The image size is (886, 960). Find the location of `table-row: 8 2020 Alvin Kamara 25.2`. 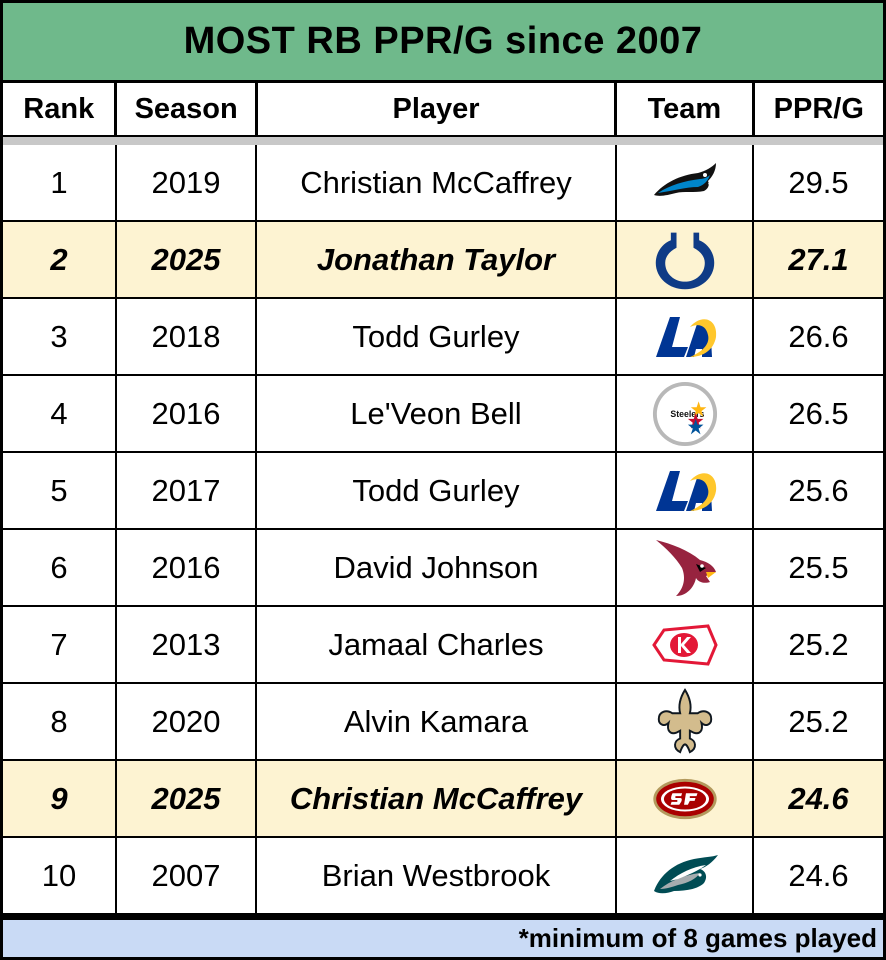

table-row: 8 2020 Alvin Kamara 25.2 is located at coordinates (443, 721).